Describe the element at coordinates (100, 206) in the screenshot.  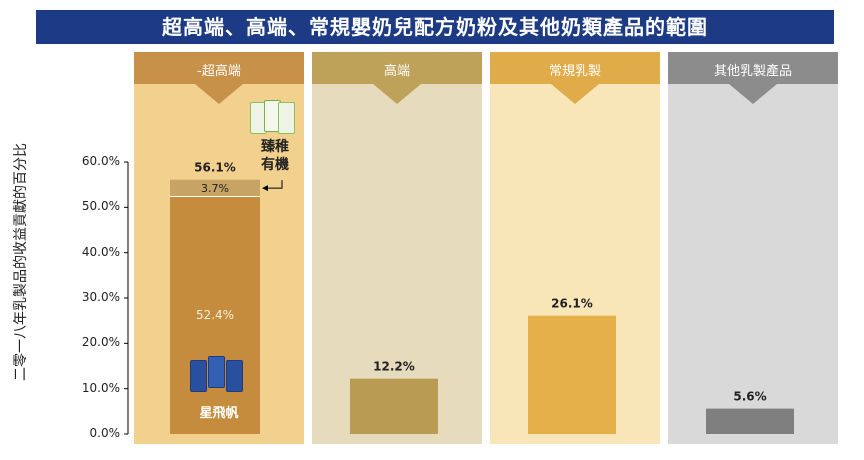
I see `y-tick-label: 50.0%` at that location.